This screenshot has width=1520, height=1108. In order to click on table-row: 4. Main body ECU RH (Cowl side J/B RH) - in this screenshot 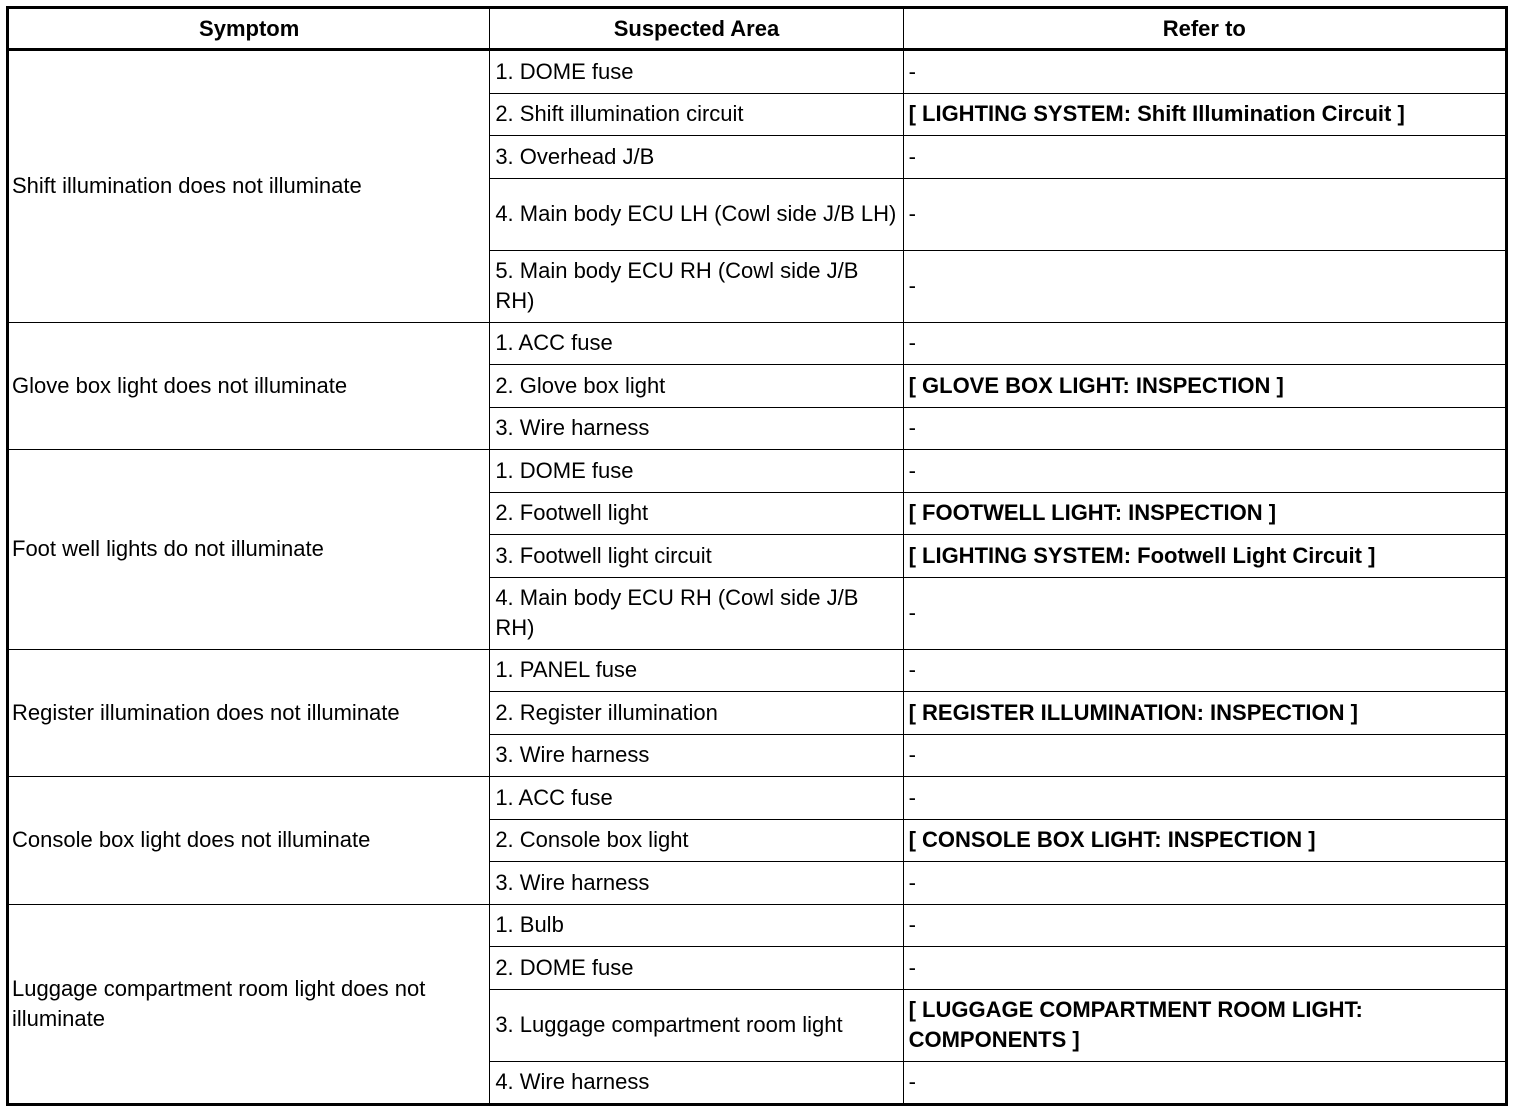, I will do `click(758, 613)`.